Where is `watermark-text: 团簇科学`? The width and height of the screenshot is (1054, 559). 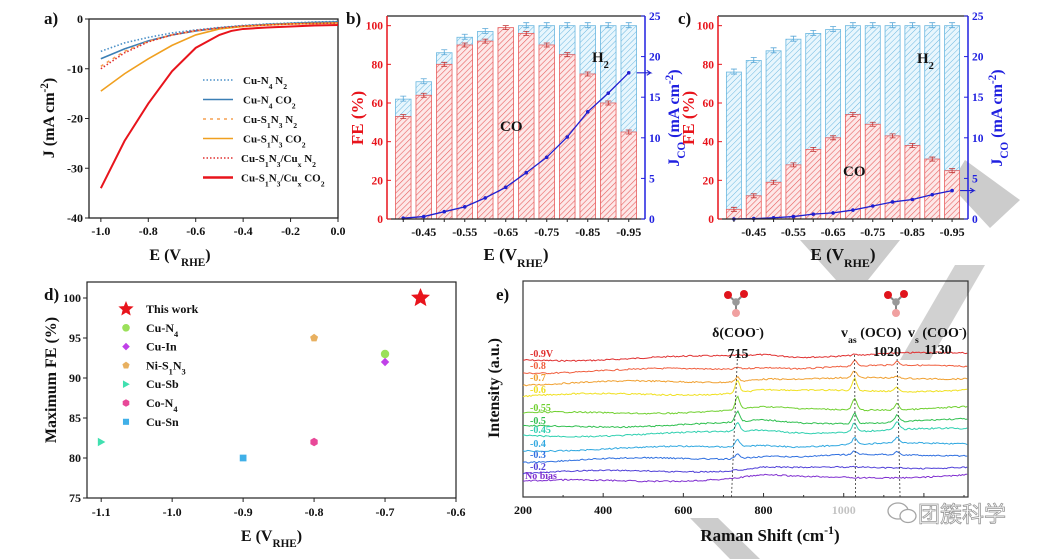
watermark-text: 团簇科学 is located at coordinates (962, 515).